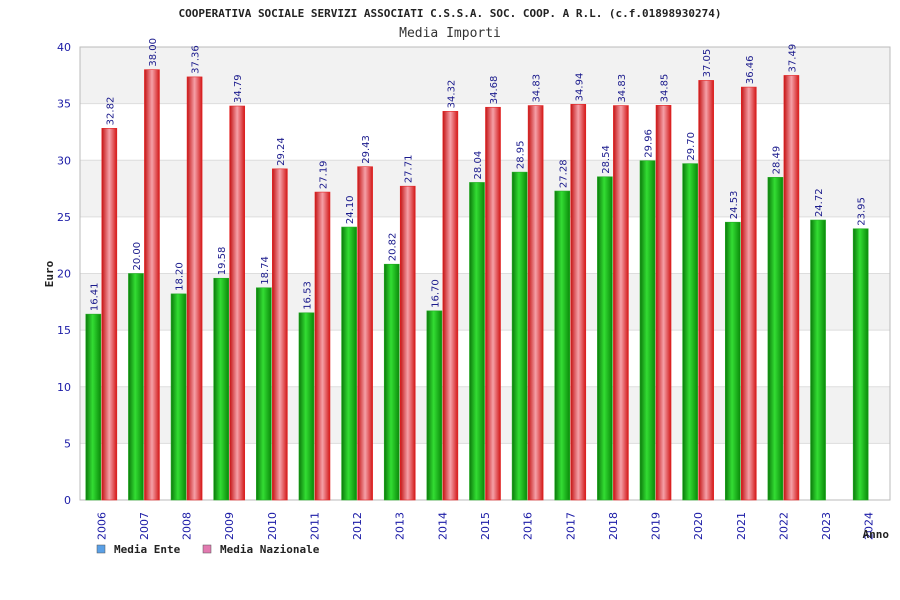 The width and height of the screenshot is (900, 600). I want to click on data-label: 37.49, so click(792, 58).